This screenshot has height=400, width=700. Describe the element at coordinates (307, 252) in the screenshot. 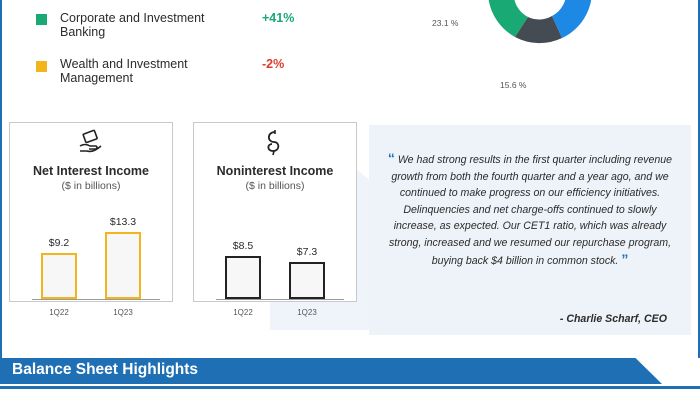

I see `bar-value-label: $7.3` at that location.